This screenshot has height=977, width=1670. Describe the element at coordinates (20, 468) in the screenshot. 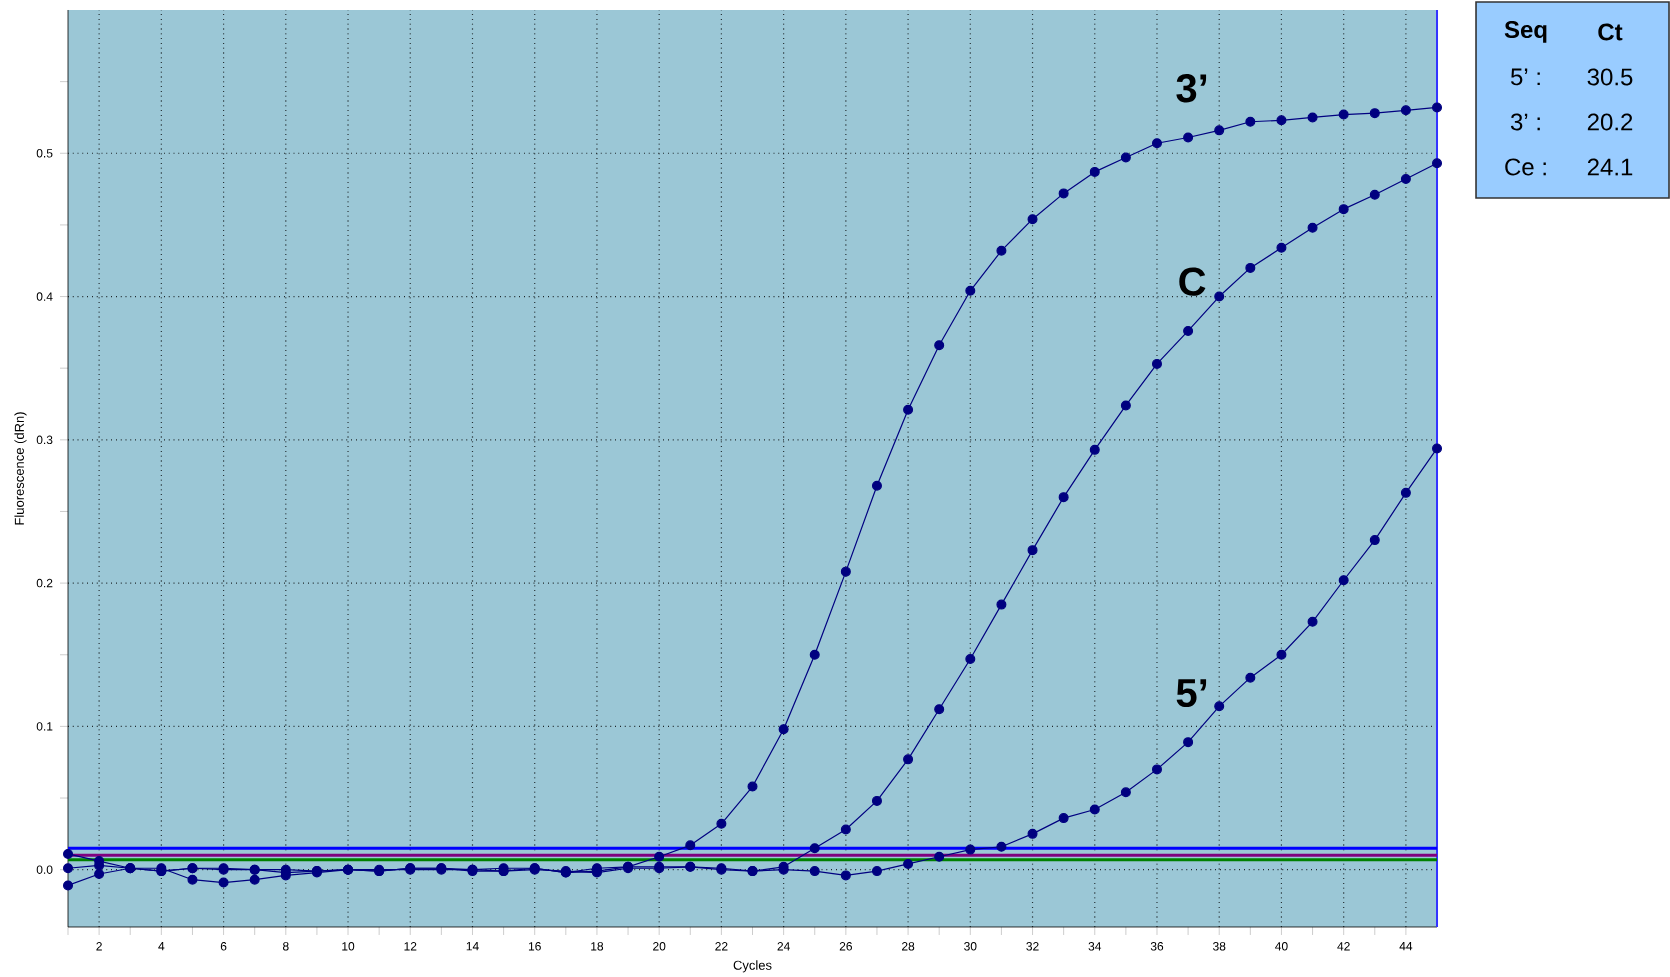

I see `y-axis-title: Fluorescence (dRn)` at that location.